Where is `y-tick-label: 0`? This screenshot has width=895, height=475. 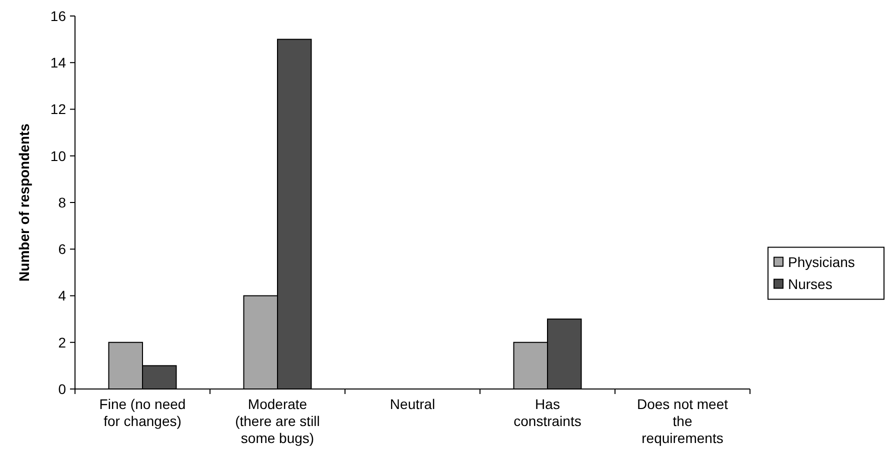
y-tick-label: 0 is located at coordinates (62, 388).